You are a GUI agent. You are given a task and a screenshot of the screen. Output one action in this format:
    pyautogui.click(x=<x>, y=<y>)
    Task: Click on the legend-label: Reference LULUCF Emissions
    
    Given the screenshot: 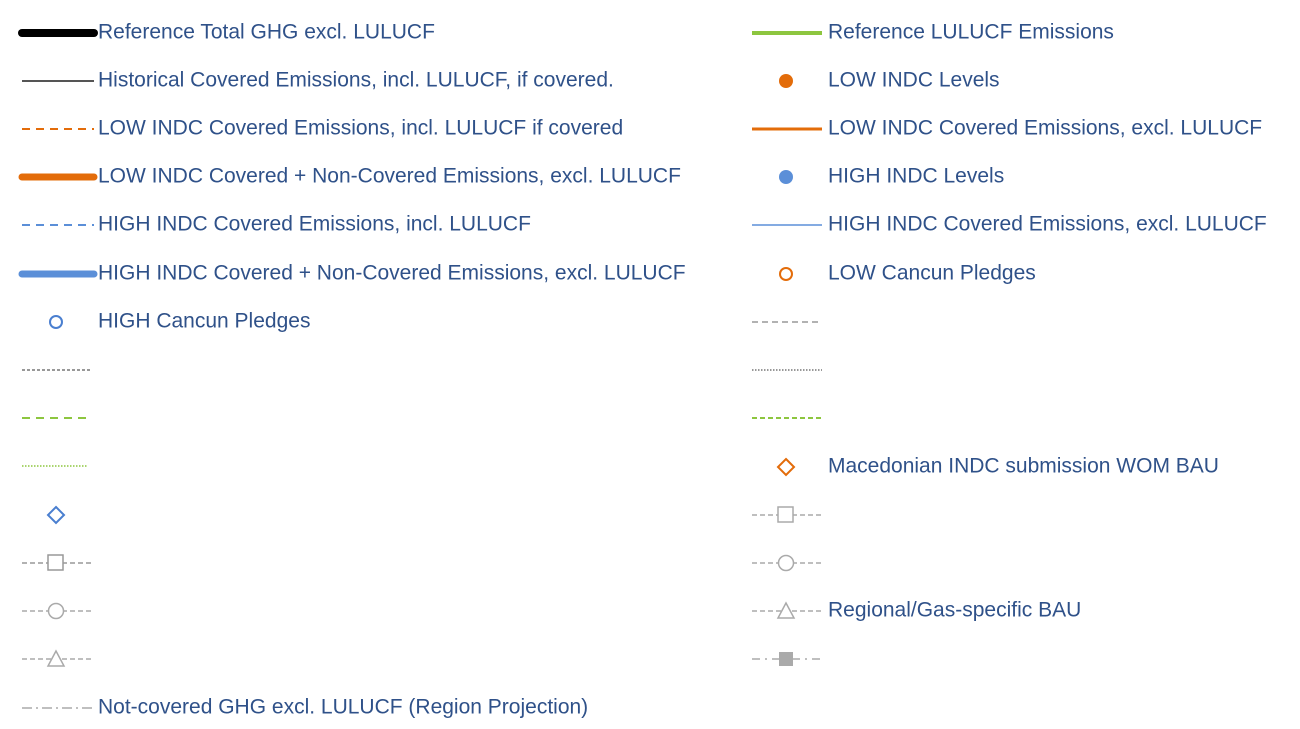 What is the action you would take?
    pyautogui.click(x=971, y=32)
    